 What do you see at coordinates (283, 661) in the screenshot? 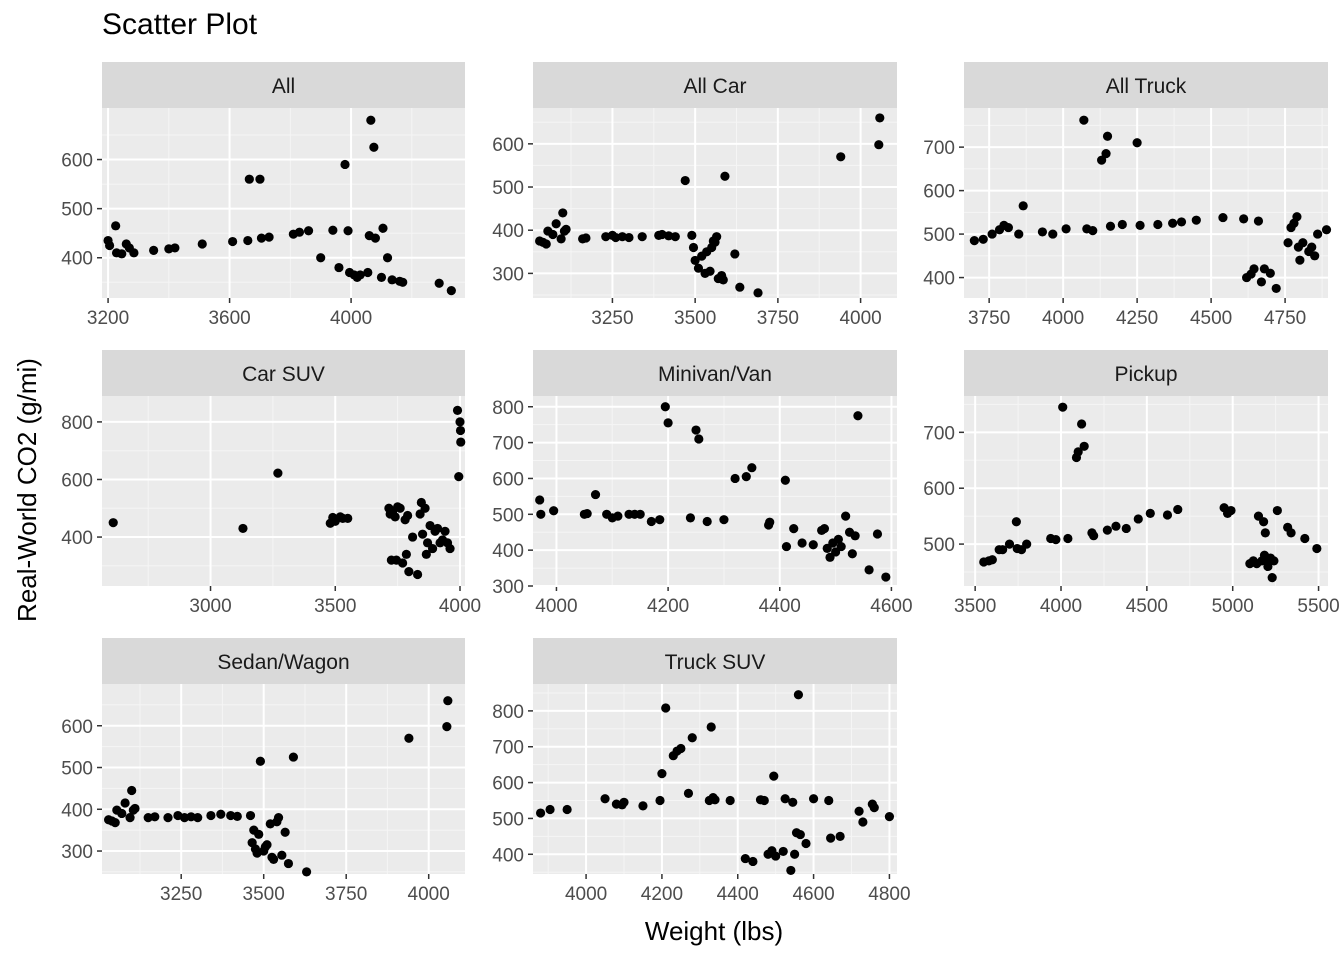
I see `strip-sedan-wagon` at bounding box center [283, 661].